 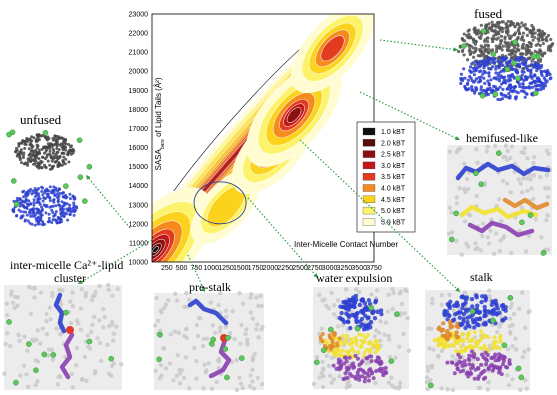 I want to click on prestalk-panel-bg, so click(x=209, y=341).